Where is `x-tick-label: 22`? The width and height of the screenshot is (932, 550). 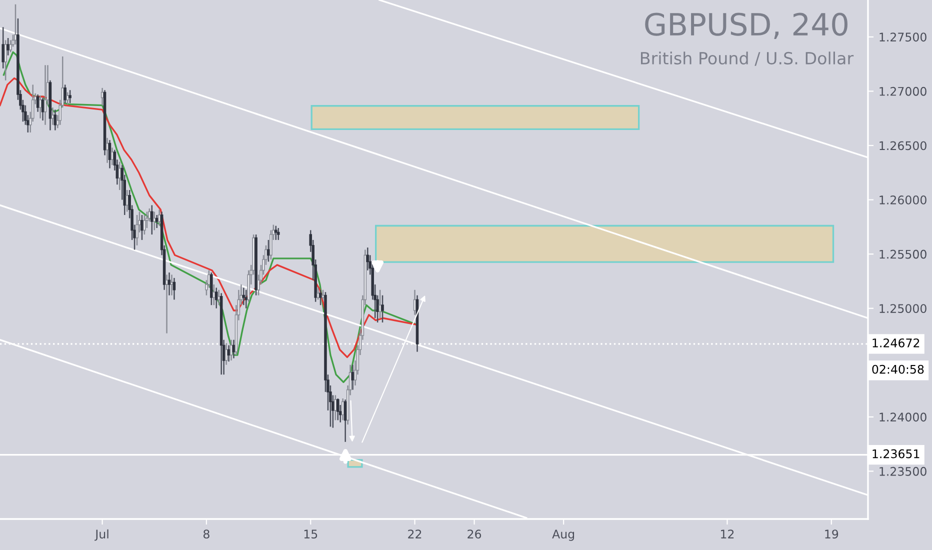 x-tick-label: 22 is located at coordinates (415, 534).